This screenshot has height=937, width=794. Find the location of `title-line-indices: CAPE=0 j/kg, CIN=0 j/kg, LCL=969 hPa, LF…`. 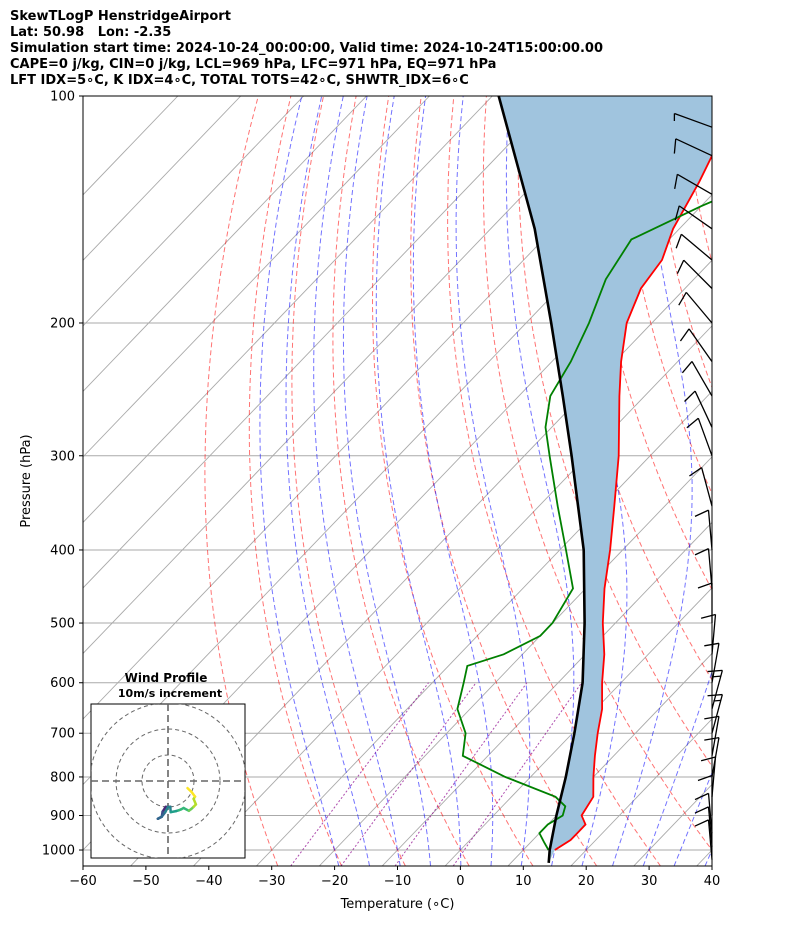

title-line-indices: CAPE=0 j/kg, CIN=0 j/kg, LCL=969 hPa, LF… is located at coordinates (253, 64).